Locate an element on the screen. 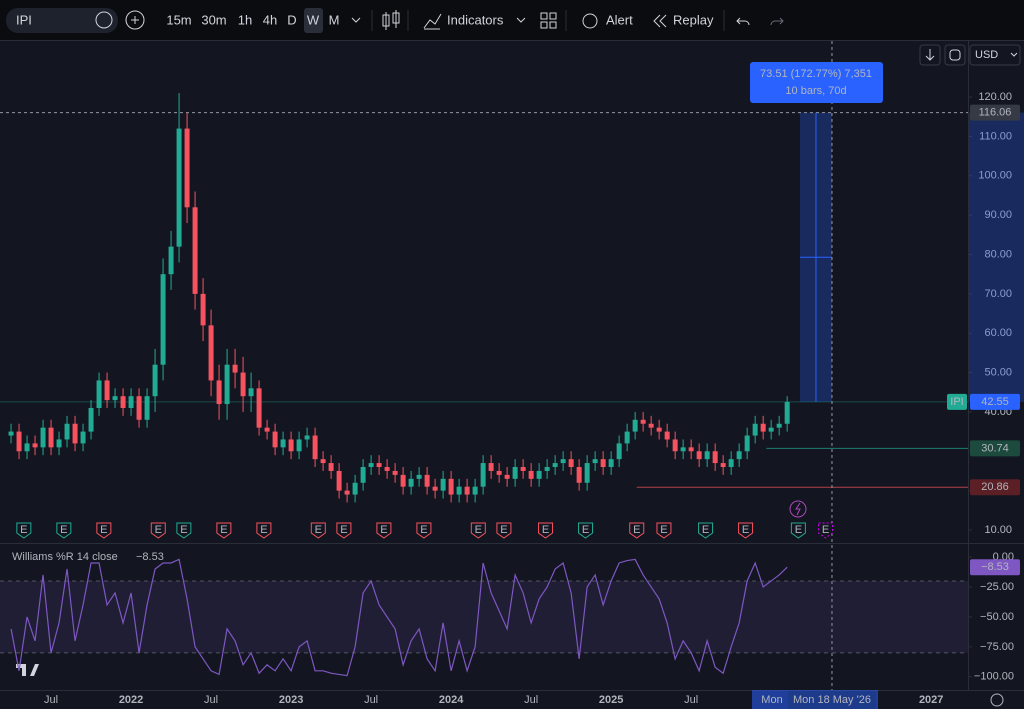  y-tick-label: 90.00 is located at coordinates (998, 215).